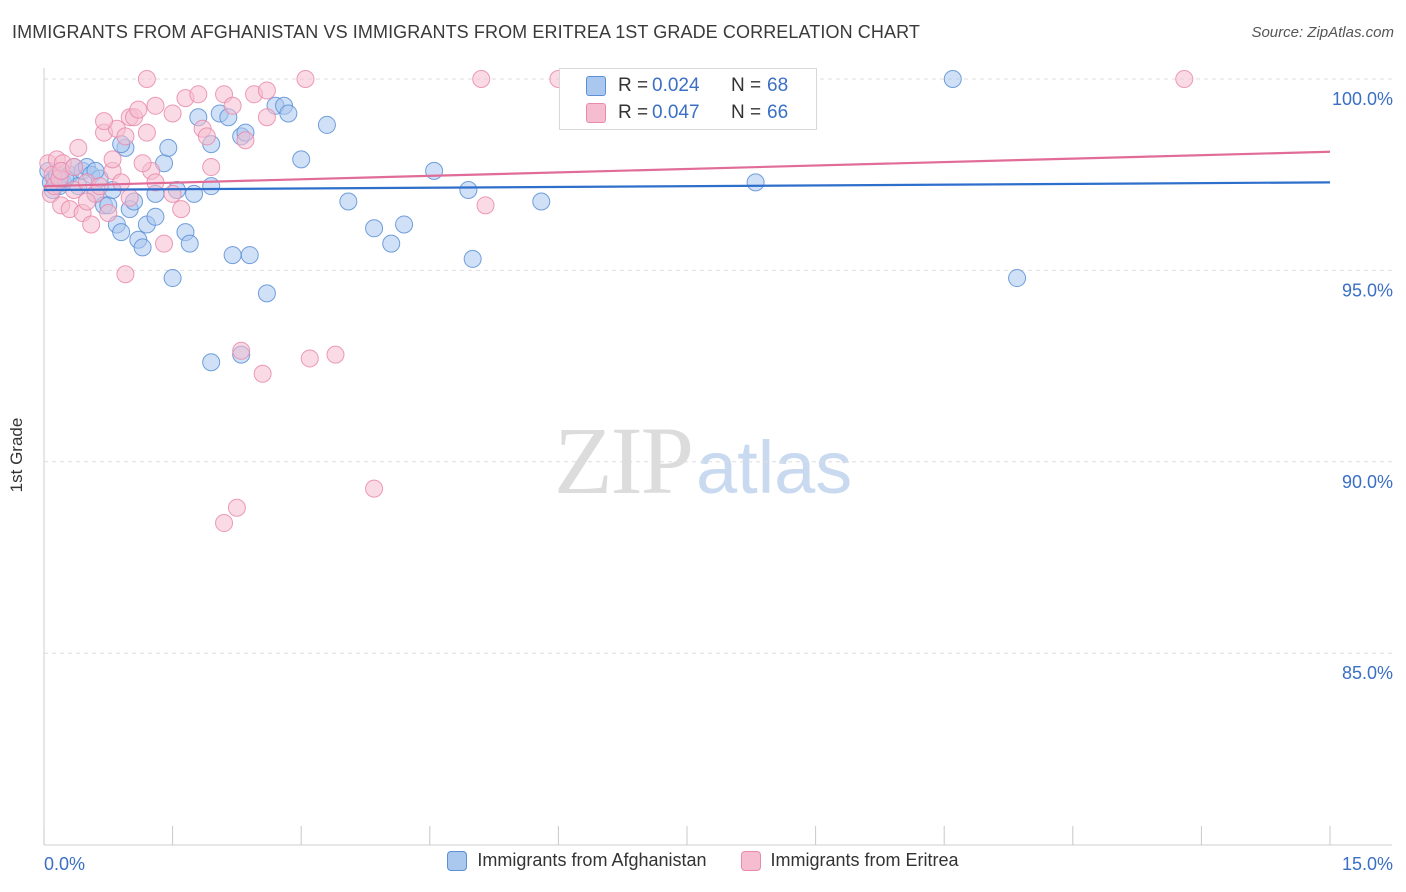 The height and width of the screenshot is (892, 1406). Describe the element at coordinates (1367, 482) in the screenshot. I see `y-tick-label: 90.0%` at that location.